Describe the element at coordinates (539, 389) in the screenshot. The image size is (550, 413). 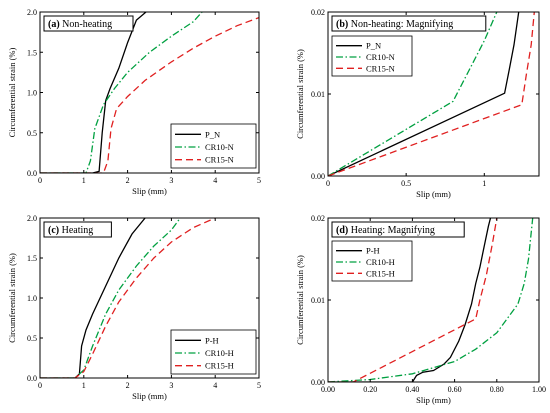
I see `x-tick-label: 1.00` at that location.